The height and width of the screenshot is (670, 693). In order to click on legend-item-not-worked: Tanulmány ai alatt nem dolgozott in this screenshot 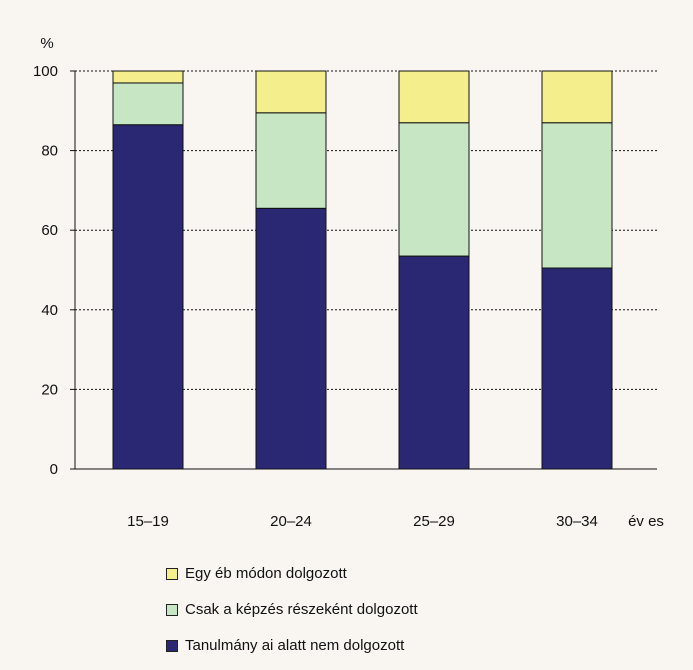, I will do `click(292, 645)`.